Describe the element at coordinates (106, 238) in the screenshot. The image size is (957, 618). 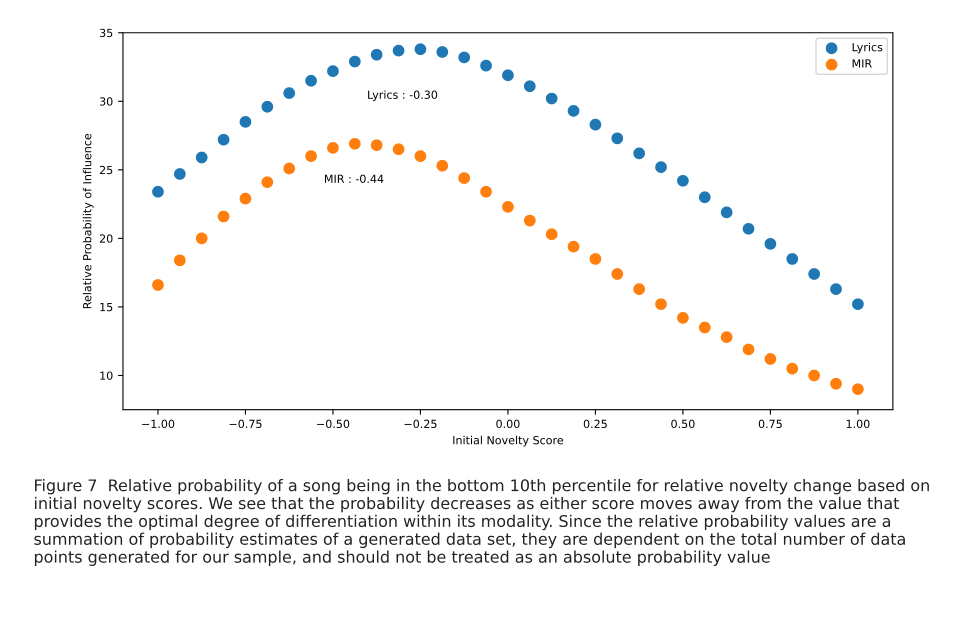
I see `y-tick-label: 20` at that location.